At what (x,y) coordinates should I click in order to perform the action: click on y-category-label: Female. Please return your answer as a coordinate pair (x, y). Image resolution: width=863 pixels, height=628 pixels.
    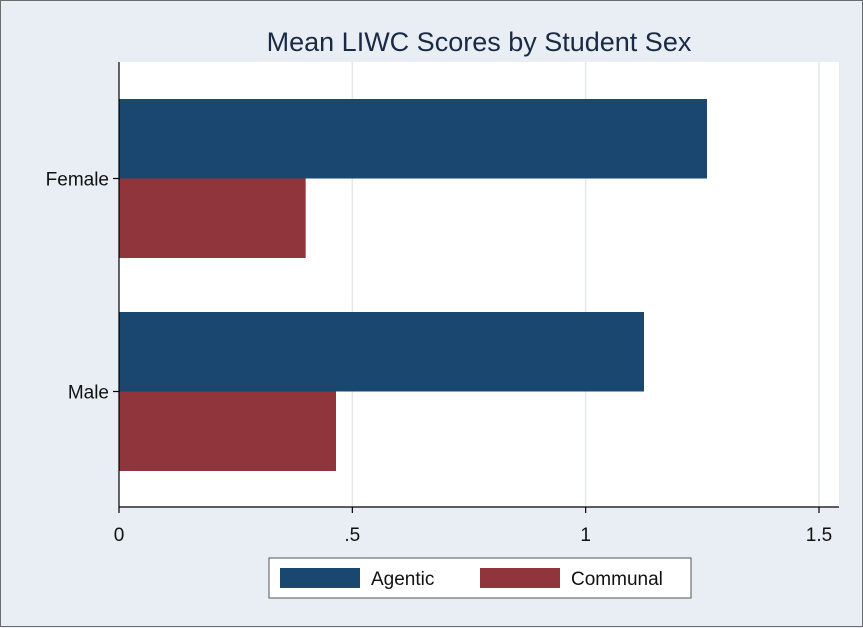
    Looking at the image, I should click on (77, 180).